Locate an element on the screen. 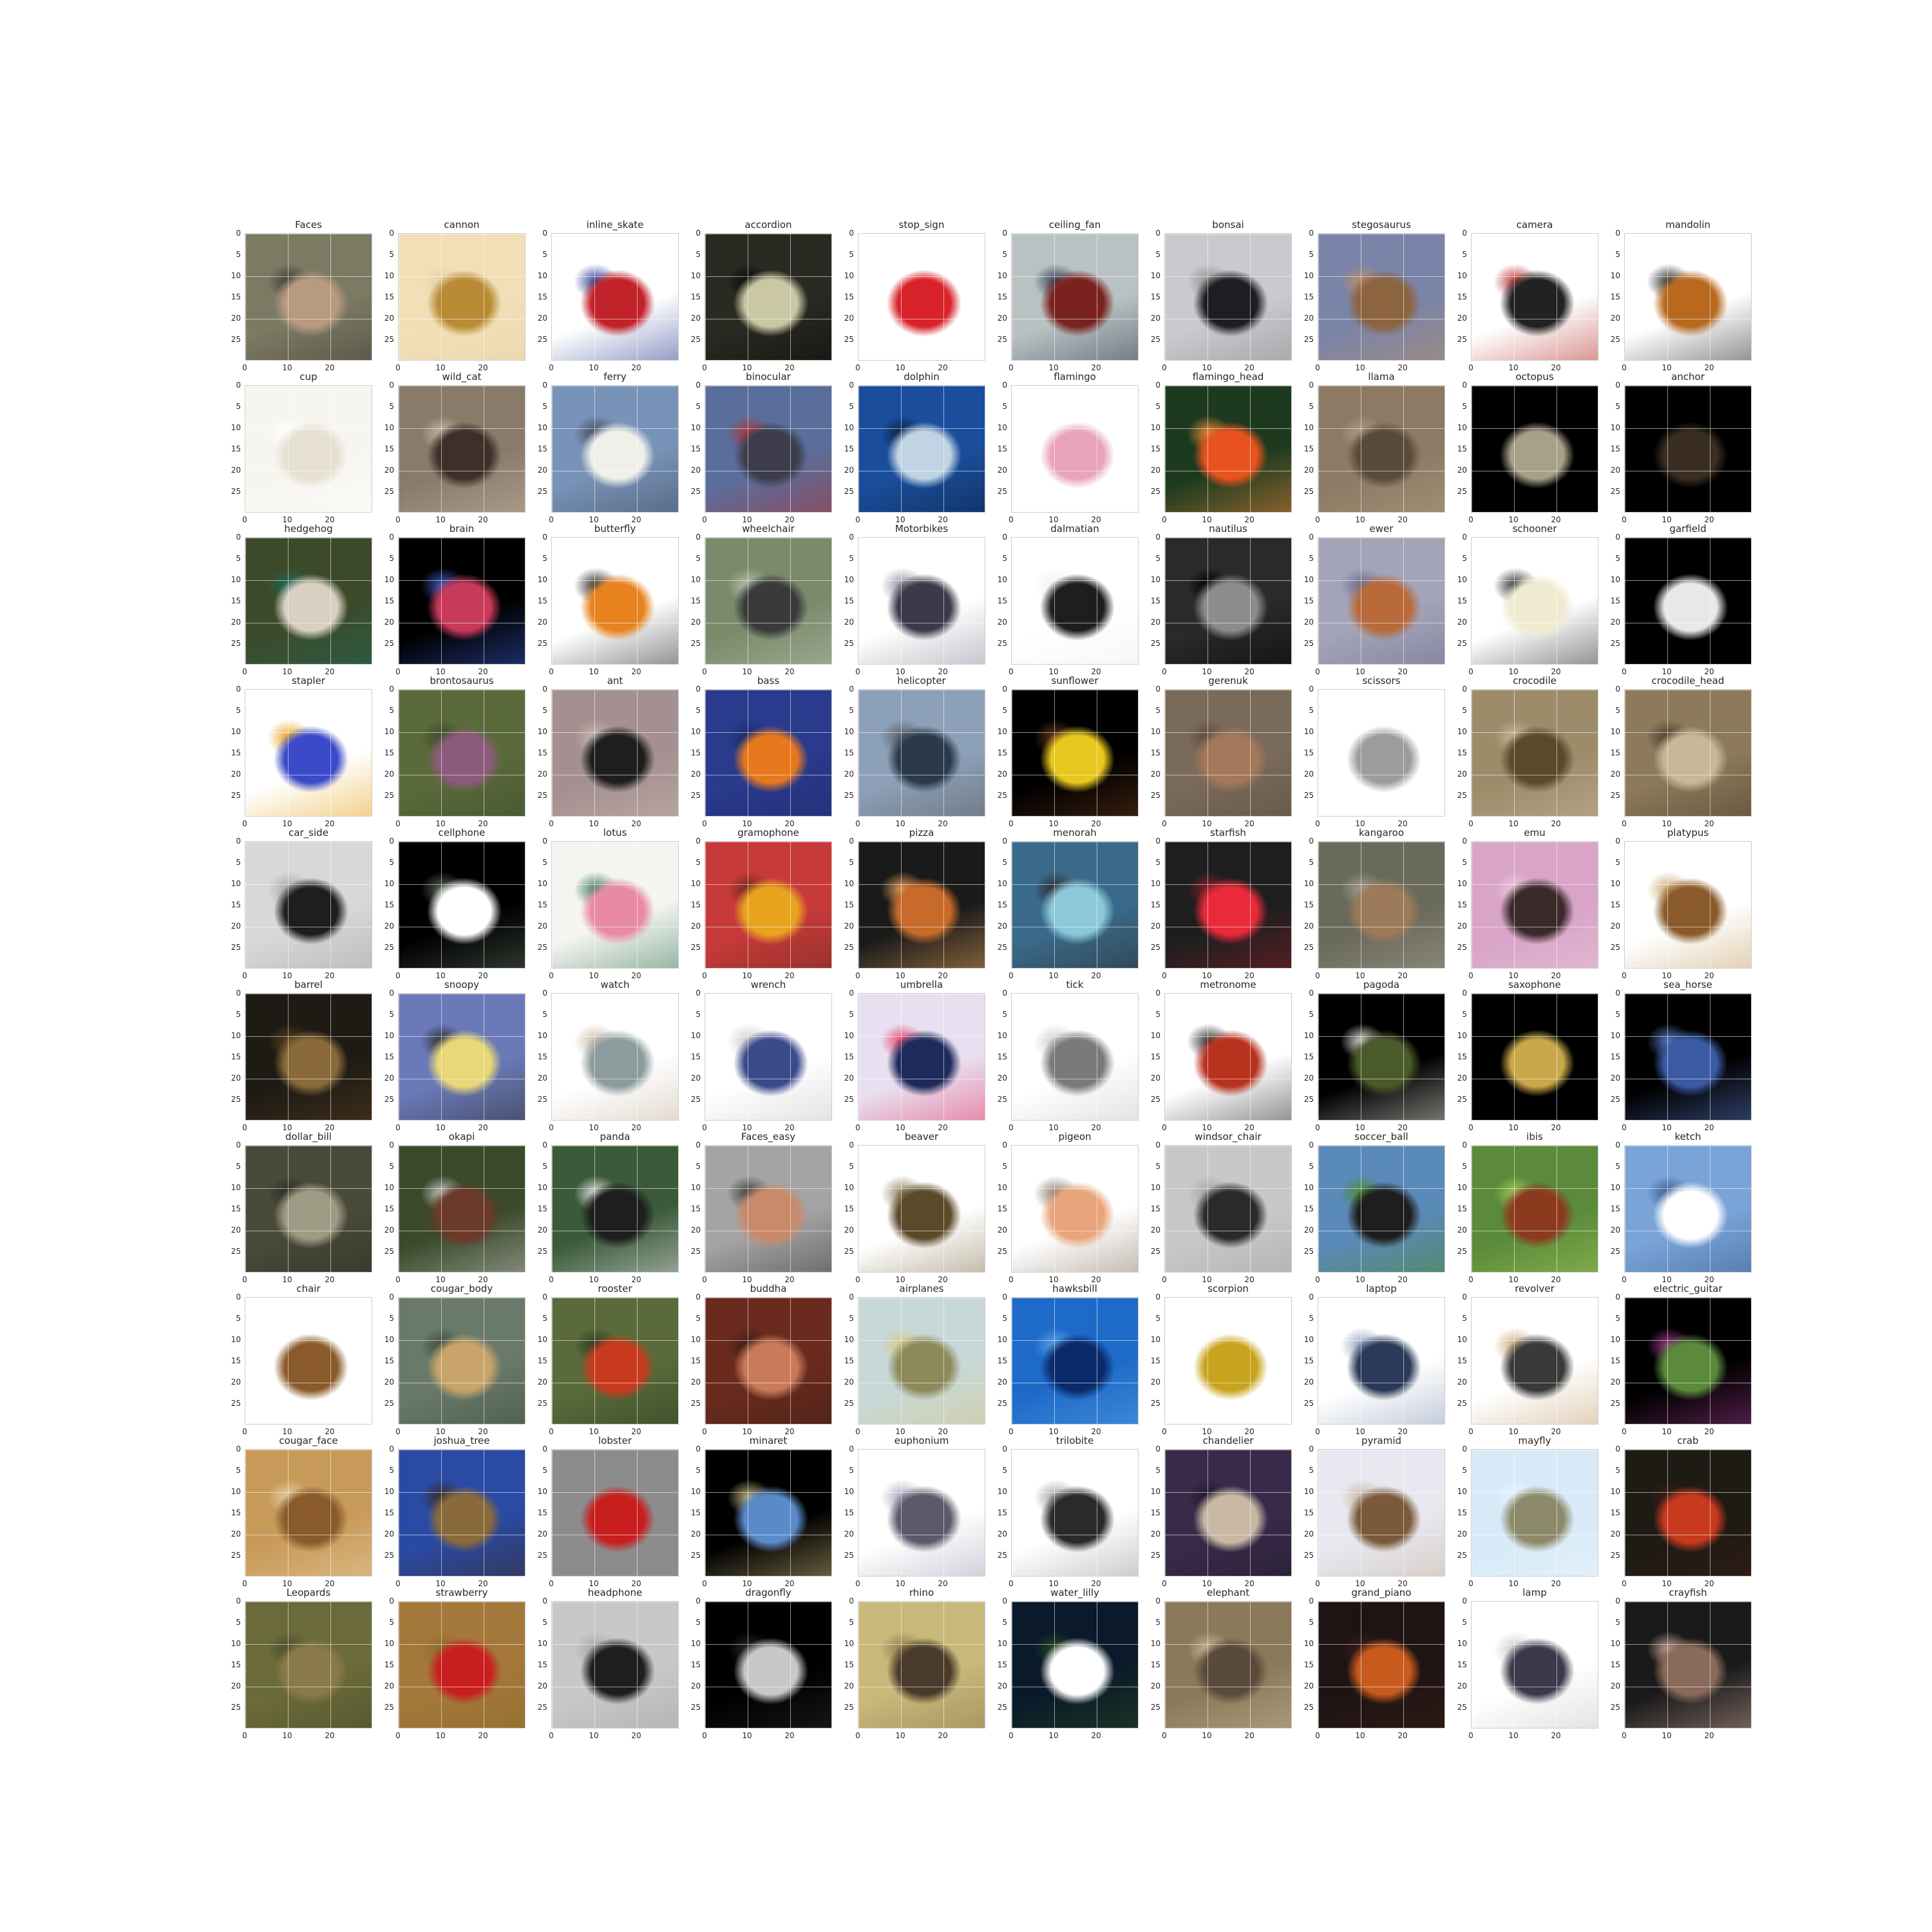 The height and width of the screenshot is (1932, 1932). panel-cougar-face: cougar_face 0 5 10 15 20 25 0 10 20 is located at coordinates (315, 1518).